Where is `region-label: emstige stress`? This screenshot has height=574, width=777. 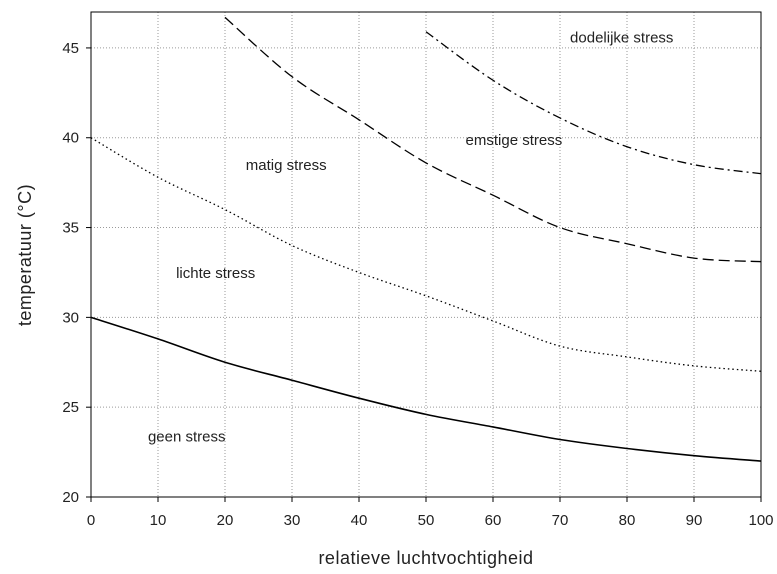
region-label: emstige stress is located at coordinates (514, 140).